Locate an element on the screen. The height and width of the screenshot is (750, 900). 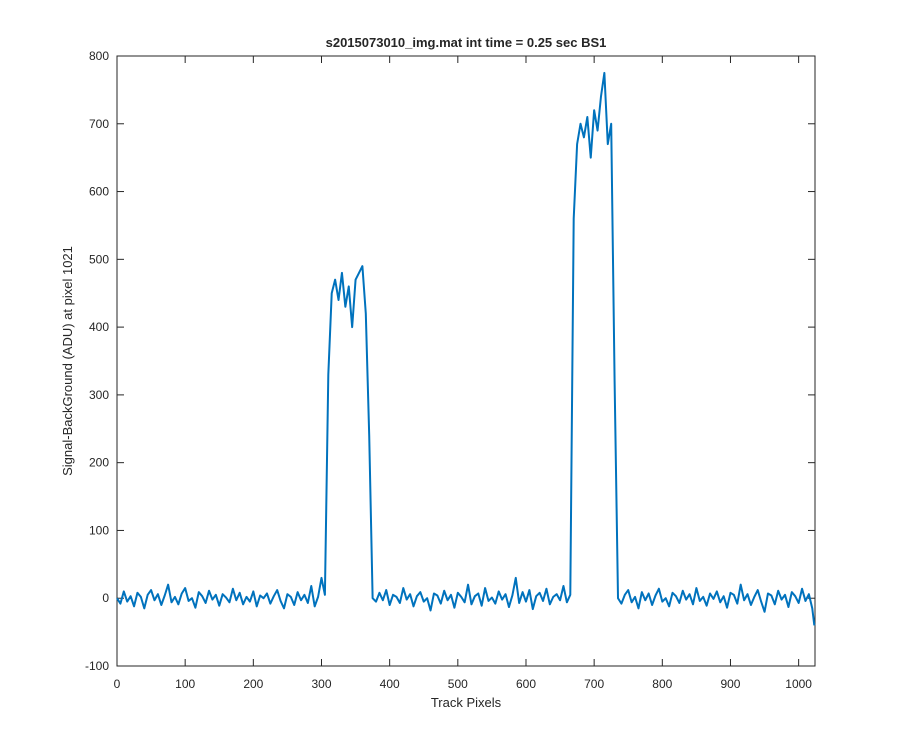
x-tick-label: 300 is located at coordinates (321, 684).